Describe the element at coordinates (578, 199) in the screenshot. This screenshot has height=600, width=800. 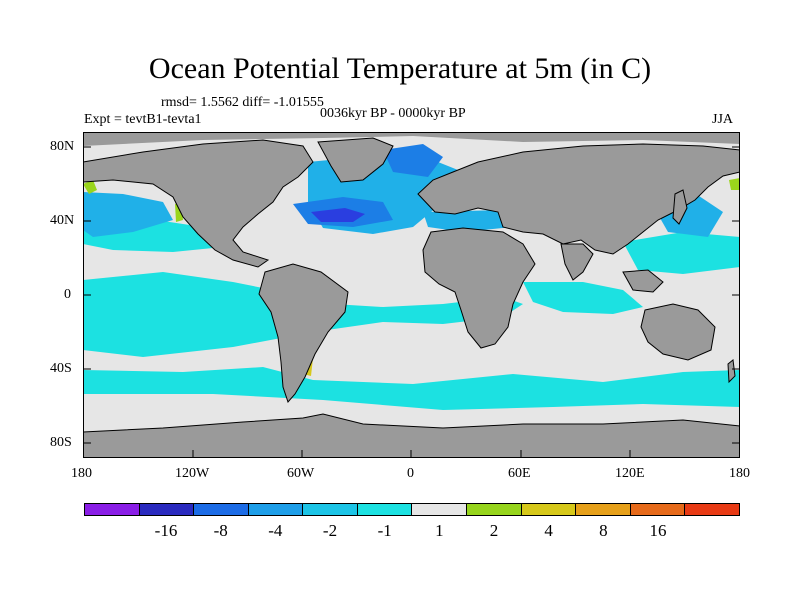
I see `eurasia` at that location.